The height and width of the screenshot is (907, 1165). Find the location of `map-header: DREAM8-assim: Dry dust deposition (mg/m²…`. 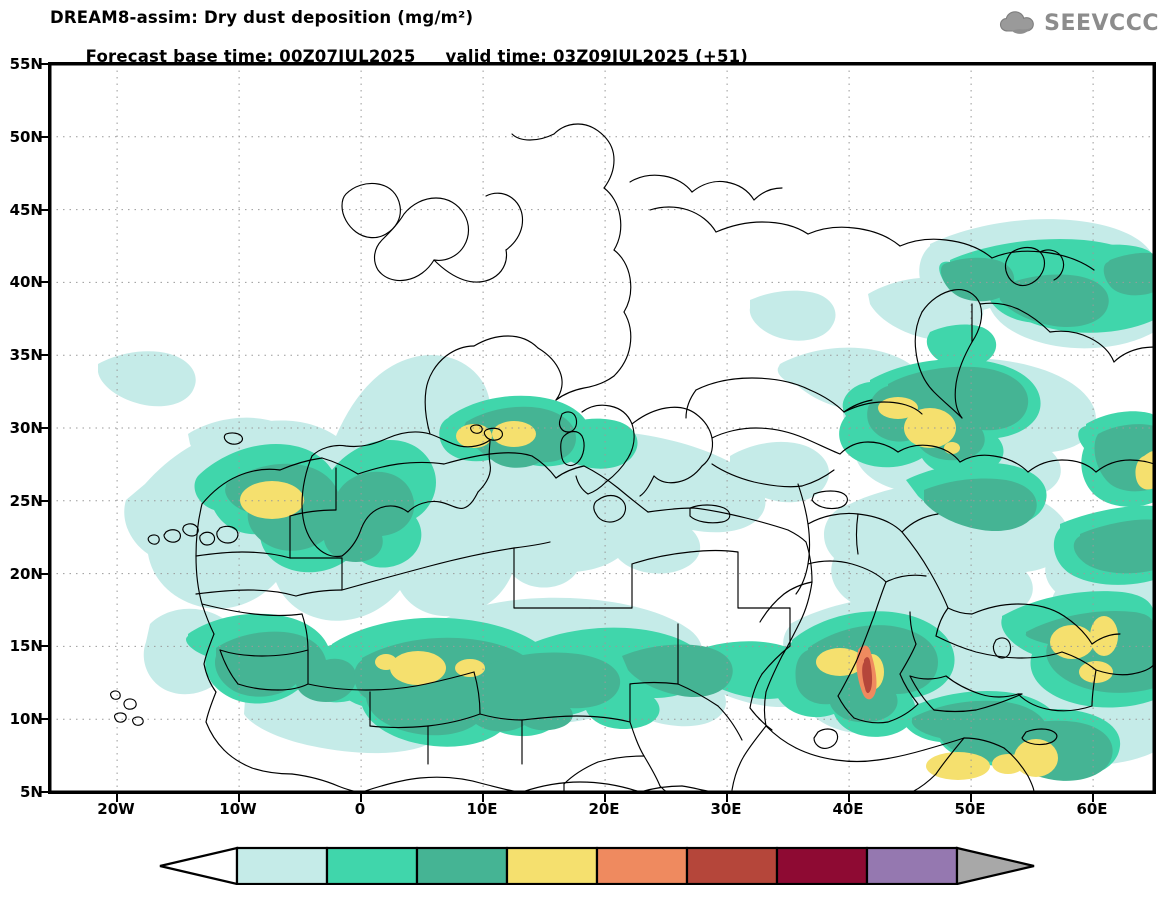

map-header: DREAM8-assim: Dry dust deposition (mg/m²… is located at coordinates (582, 33).